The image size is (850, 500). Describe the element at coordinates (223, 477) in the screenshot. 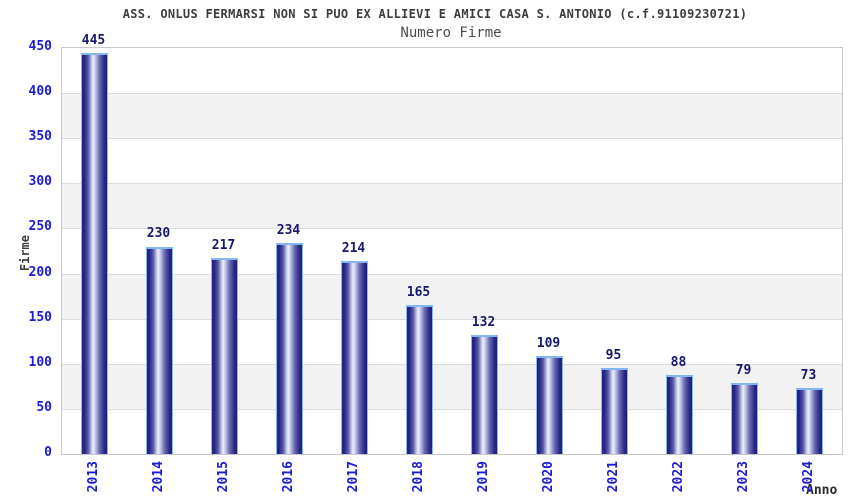

I see `x-tick-label: 2015` at that location.